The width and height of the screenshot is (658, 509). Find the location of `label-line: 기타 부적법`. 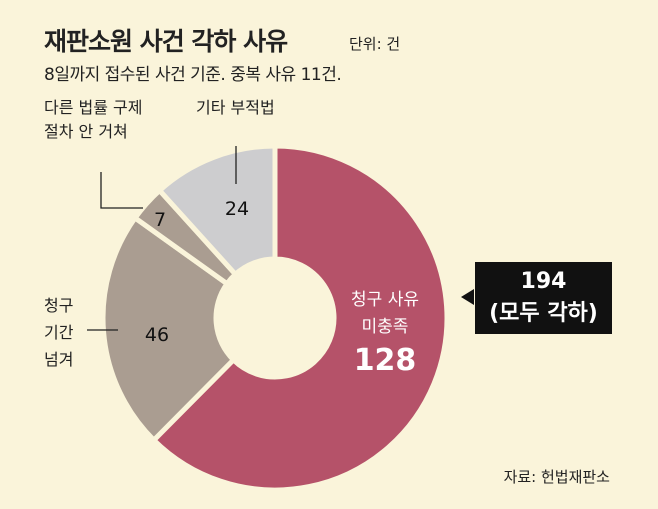

label-line: 기타 부적법 is located at coordinates (235, 107).